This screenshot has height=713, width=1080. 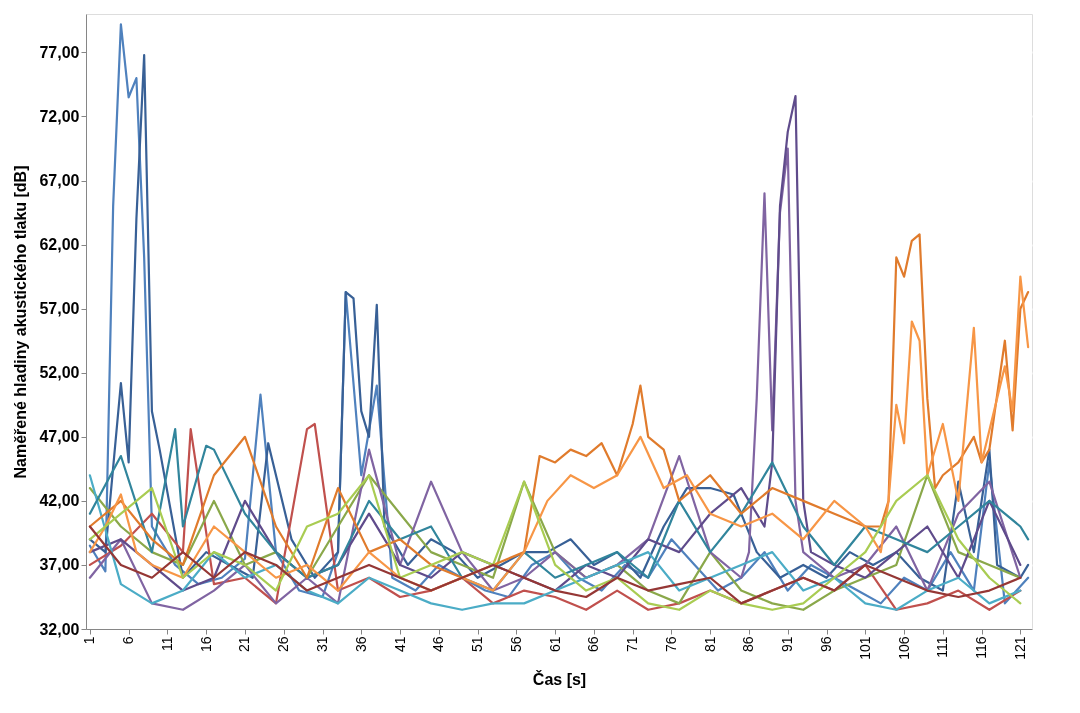 What do you see at coordinates (59, 565) in the screenshot?
I see `y-tick-label: 37,00` at bounding box center [59, 565].